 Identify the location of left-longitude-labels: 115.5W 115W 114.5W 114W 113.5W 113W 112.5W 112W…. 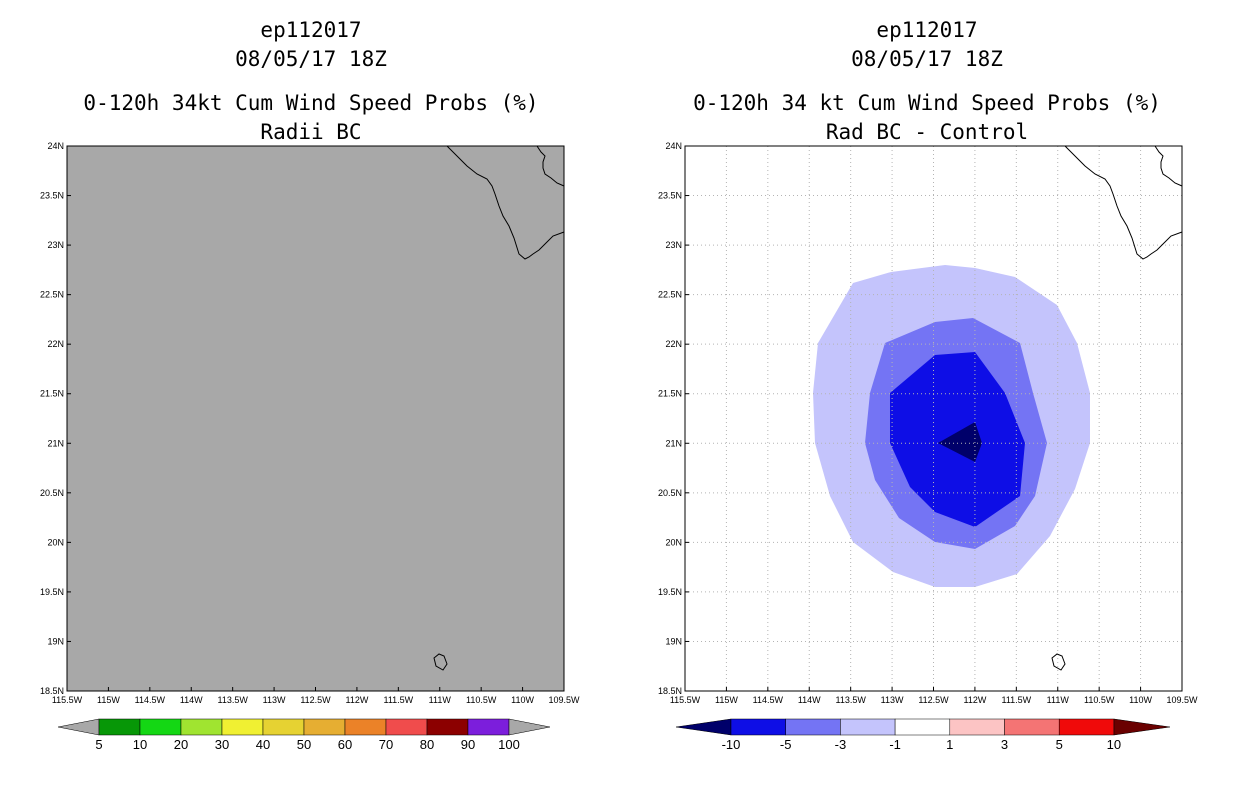
(316, 700).